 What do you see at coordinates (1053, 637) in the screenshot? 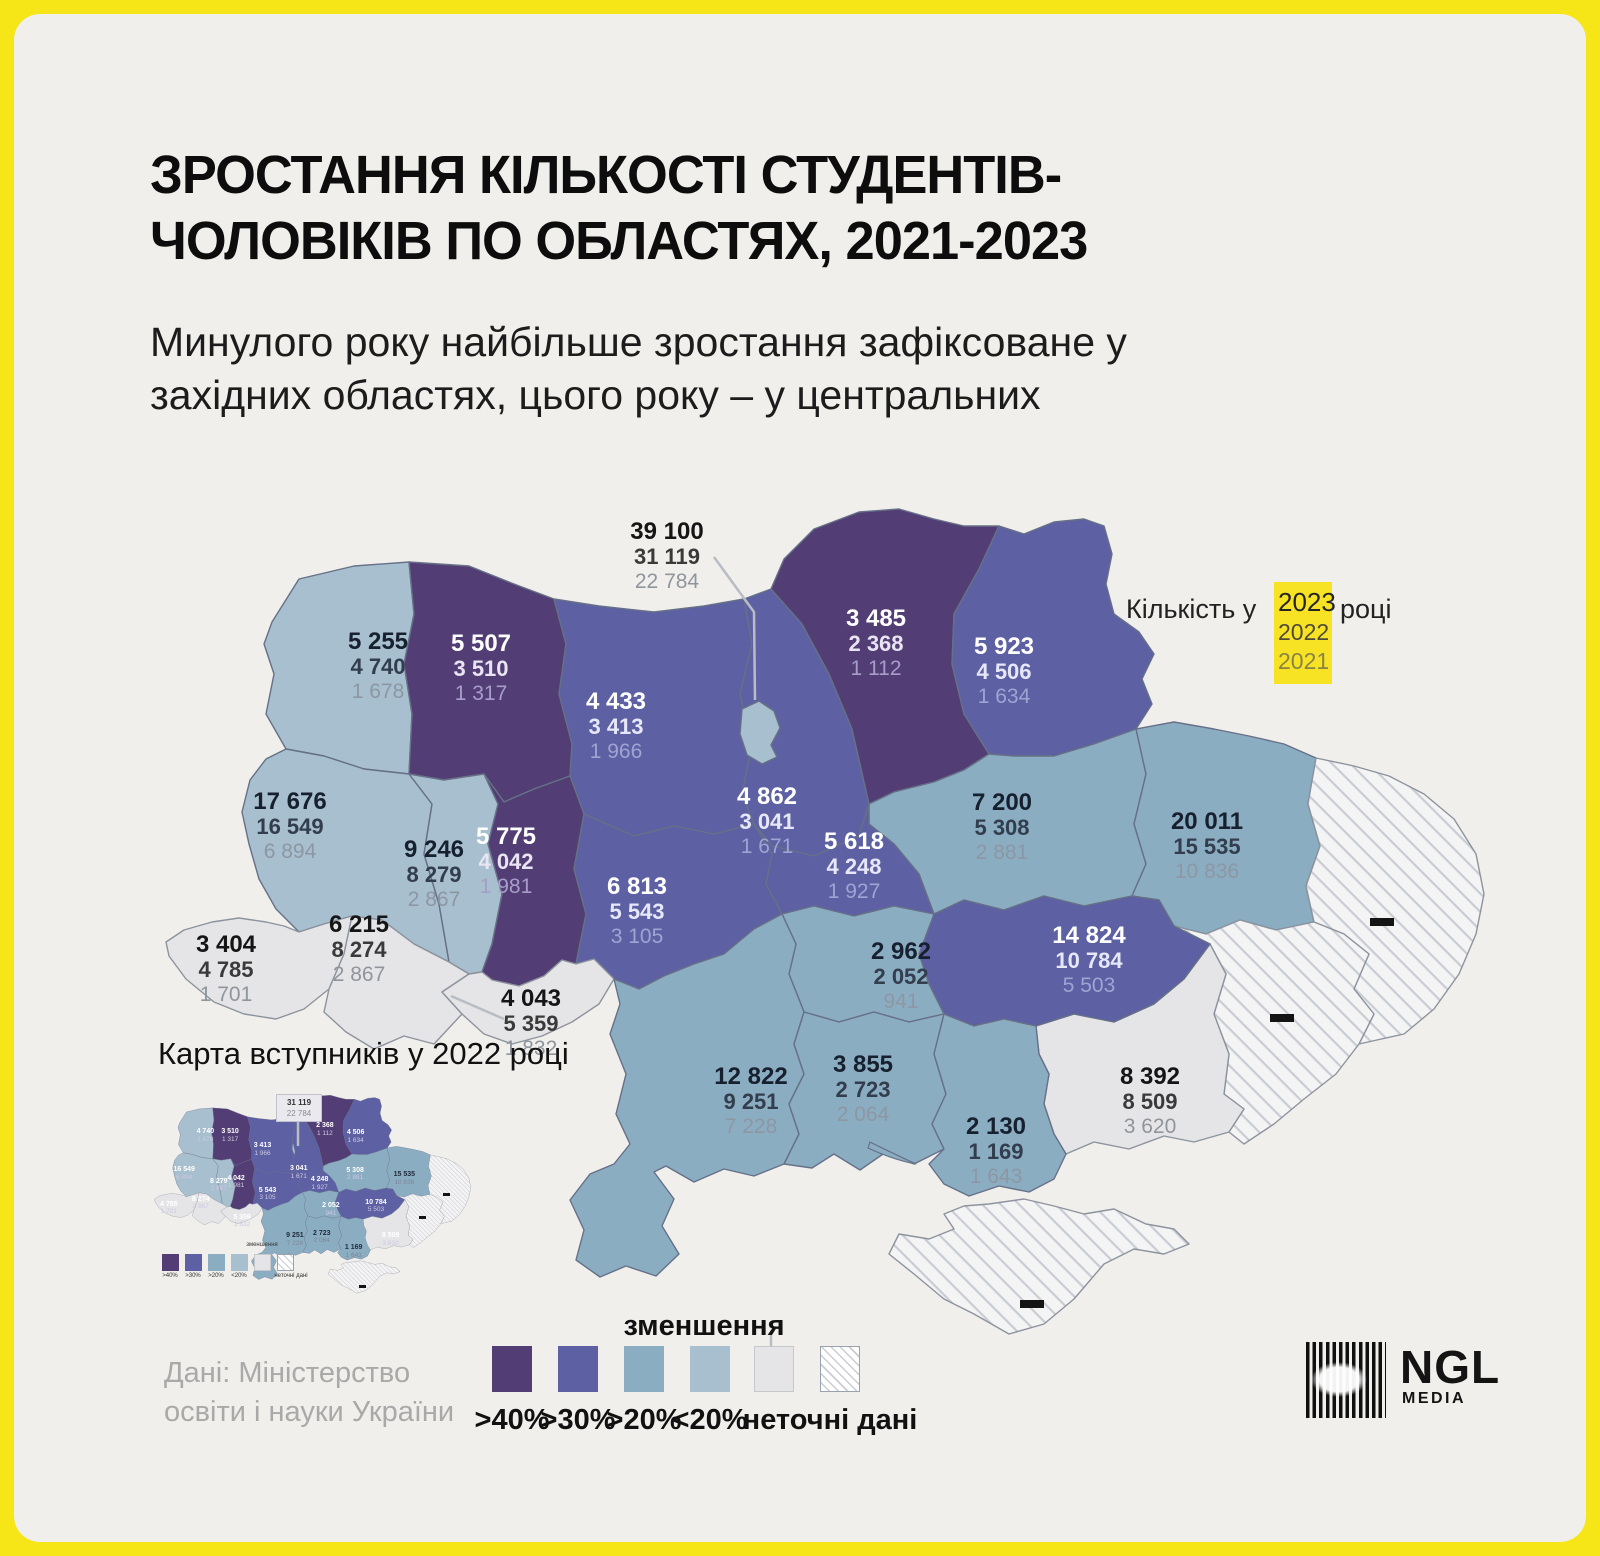
I see `region-sumy` at bounding box center [1053, 637].